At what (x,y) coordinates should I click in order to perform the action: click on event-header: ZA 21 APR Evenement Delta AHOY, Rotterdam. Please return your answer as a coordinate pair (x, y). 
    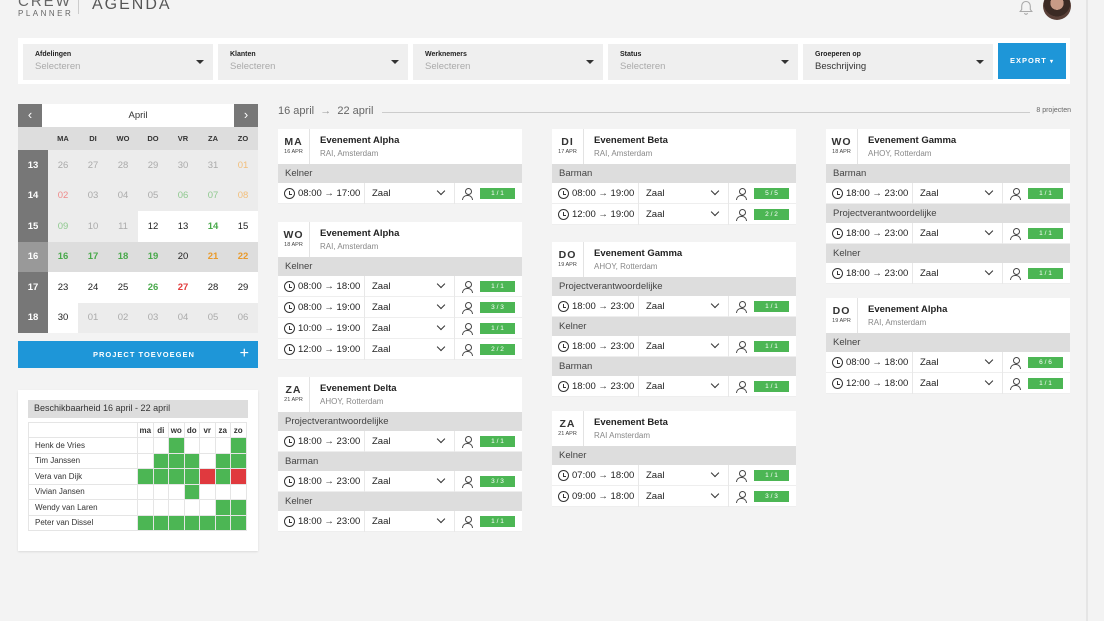
    Looking at the image, I should click on (400, 394).